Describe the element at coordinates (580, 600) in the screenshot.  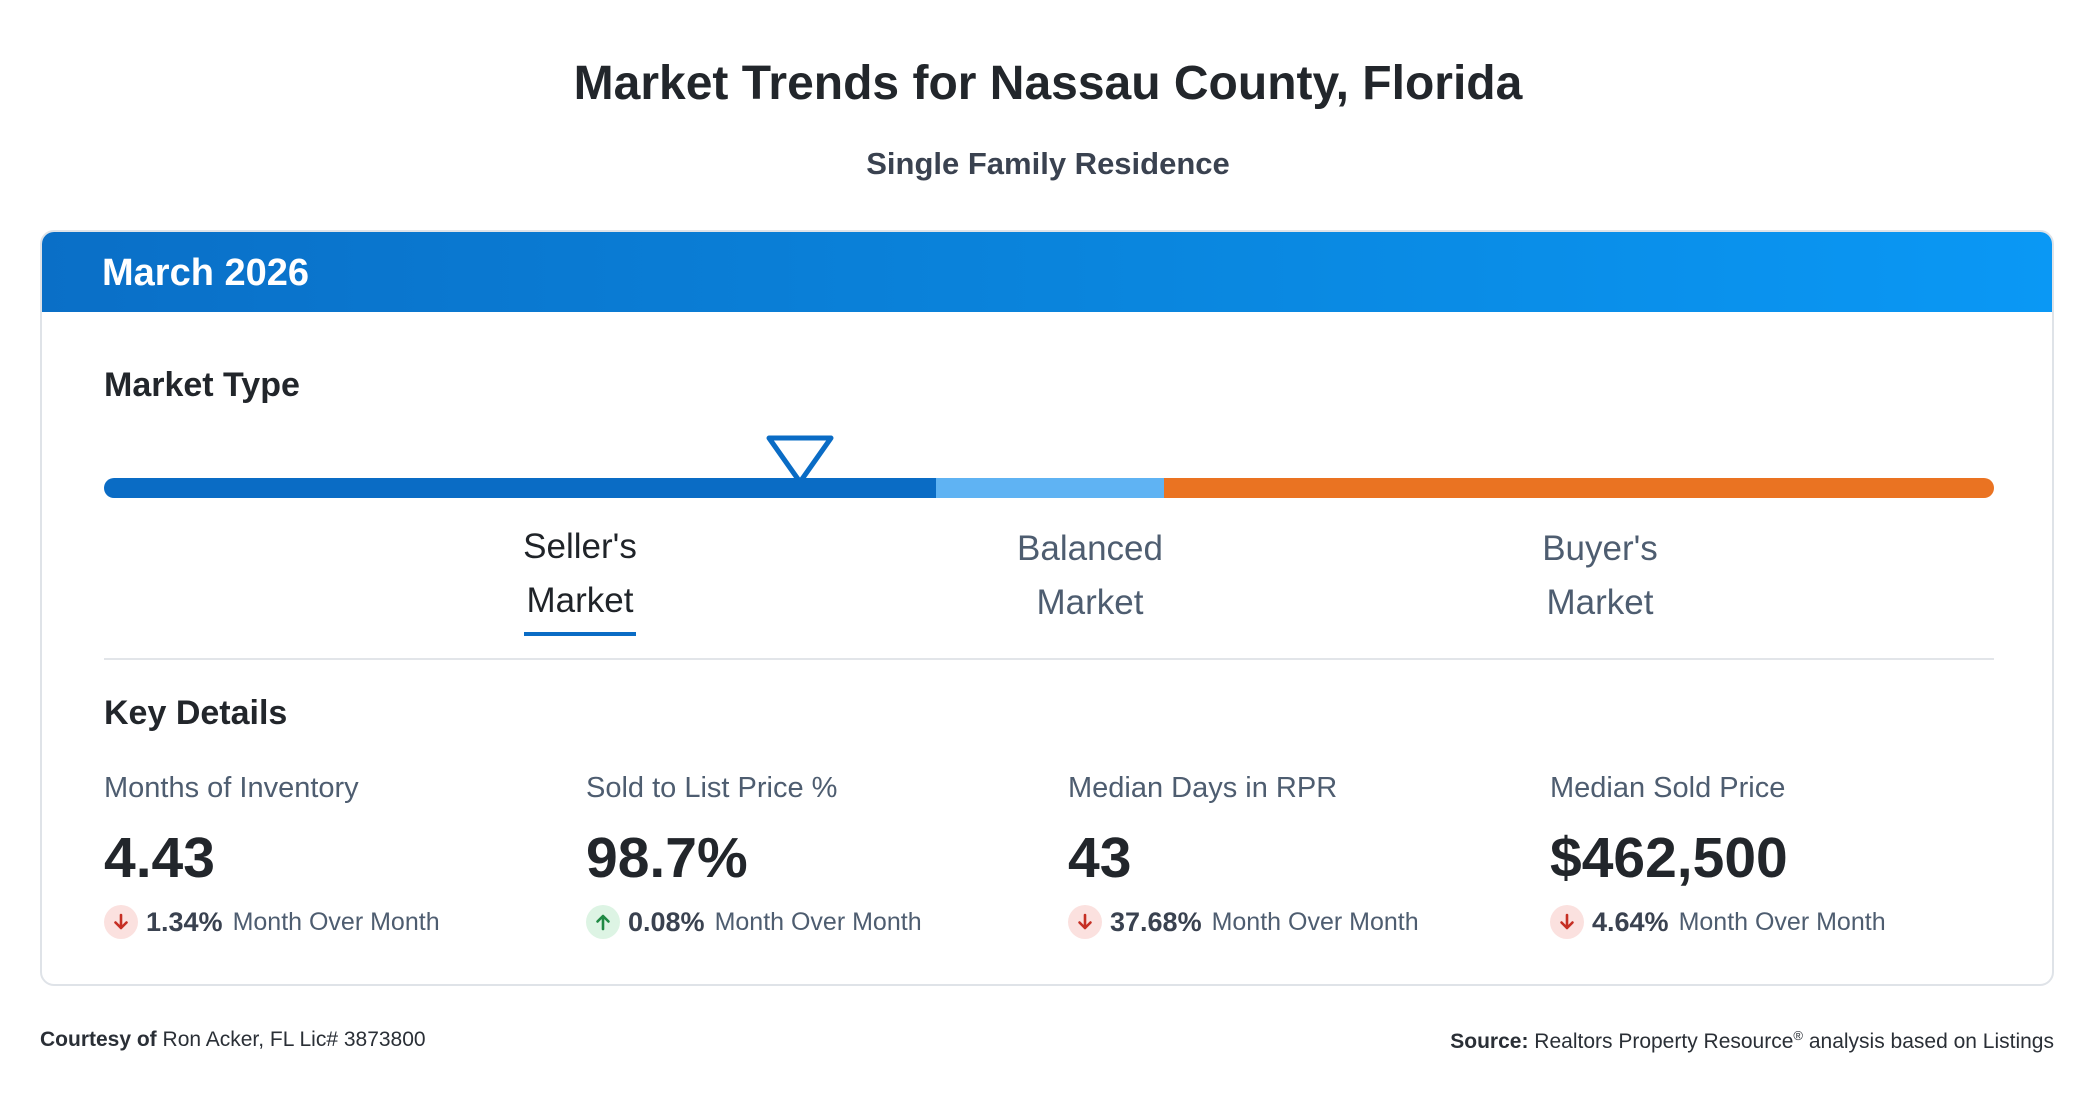
I see `market-label-seller-line2: Market` at that location.